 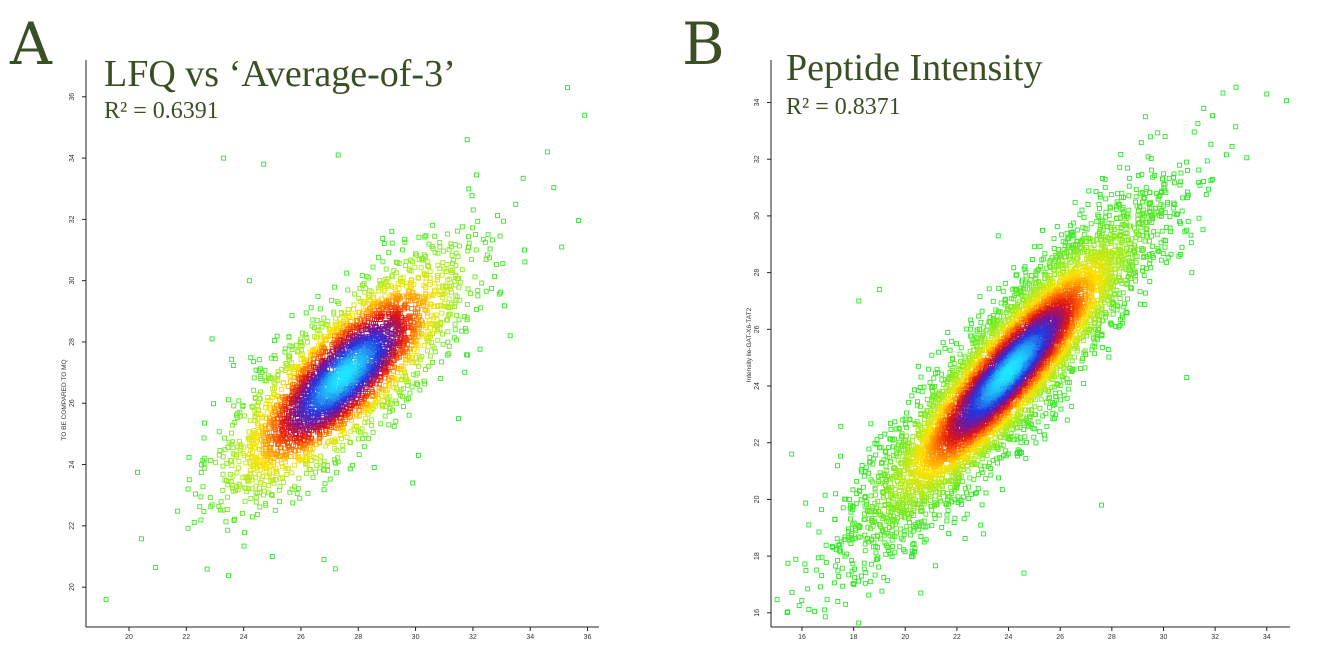 I want to click on plot-a-title: LFQ vs ‘Average-of-3’, so click(x=280, y=74).